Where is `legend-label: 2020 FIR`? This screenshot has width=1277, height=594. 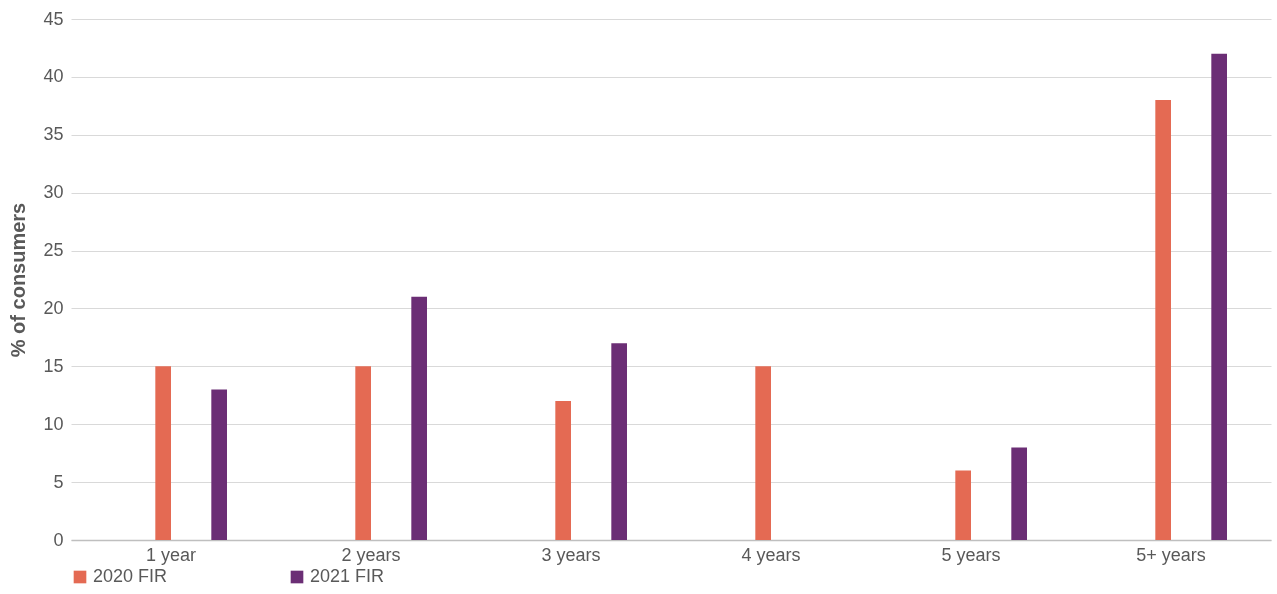 legend-label: 2020 FIR is located at coordinates (130, 576).